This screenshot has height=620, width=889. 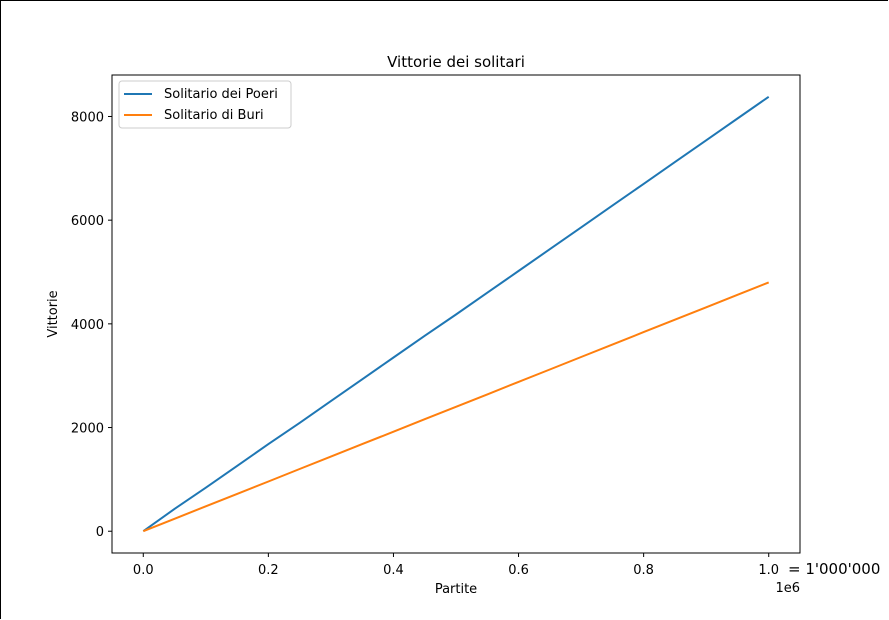 I want to click on x-offset-text: 1e6, so click(x=787, y=588).